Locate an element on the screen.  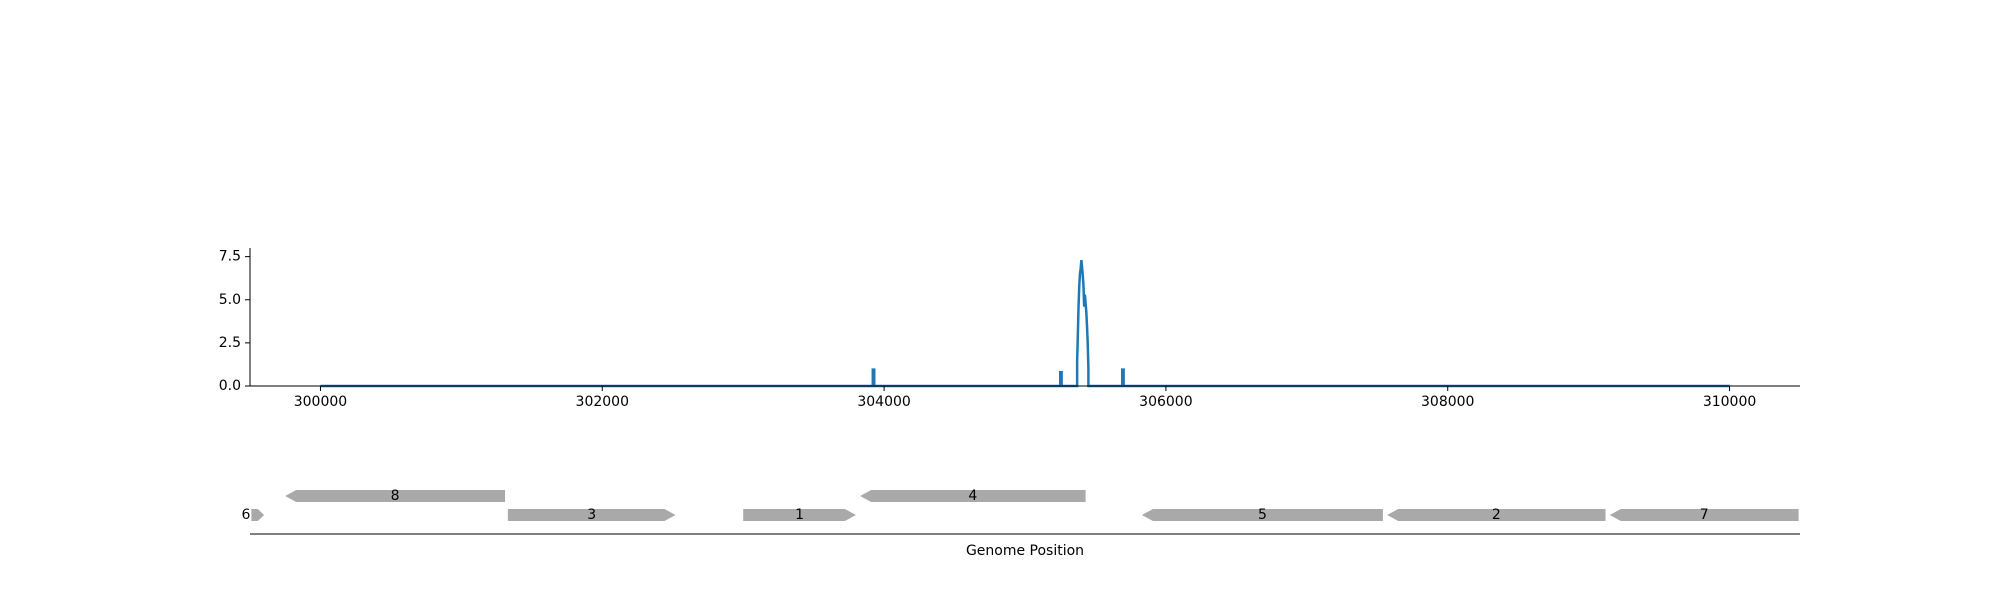
gene-3-arrow is located at coordinates (591, 515).